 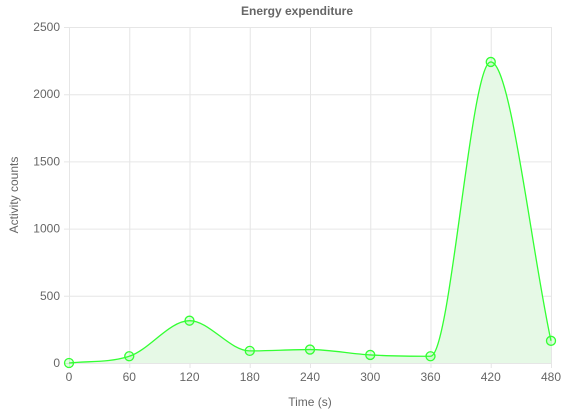 I want to click on x-axis-ticks: 0 60 120 180 240 300 360 420 480, so click(x=314, y=377).